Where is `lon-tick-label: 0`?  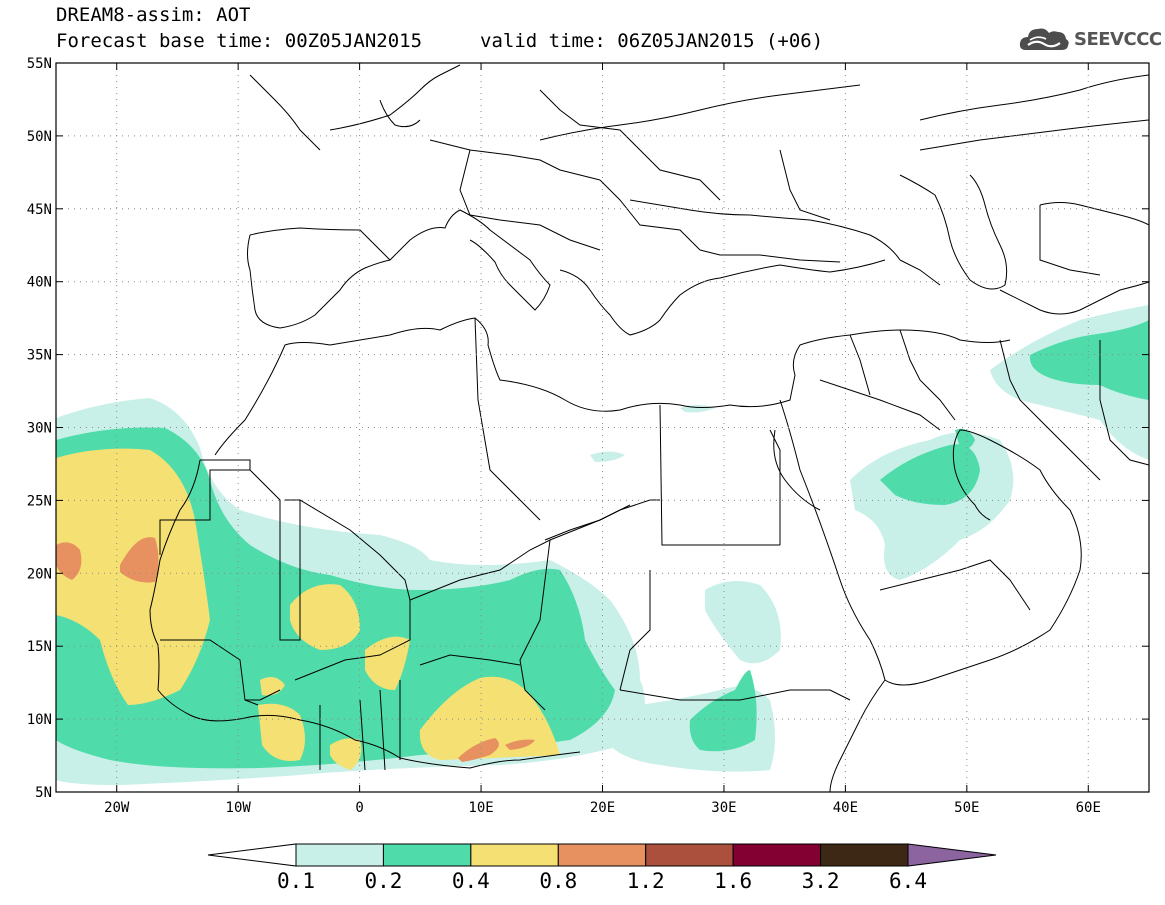 lon-tick-label: 0 is located at coordinates (359, 808).